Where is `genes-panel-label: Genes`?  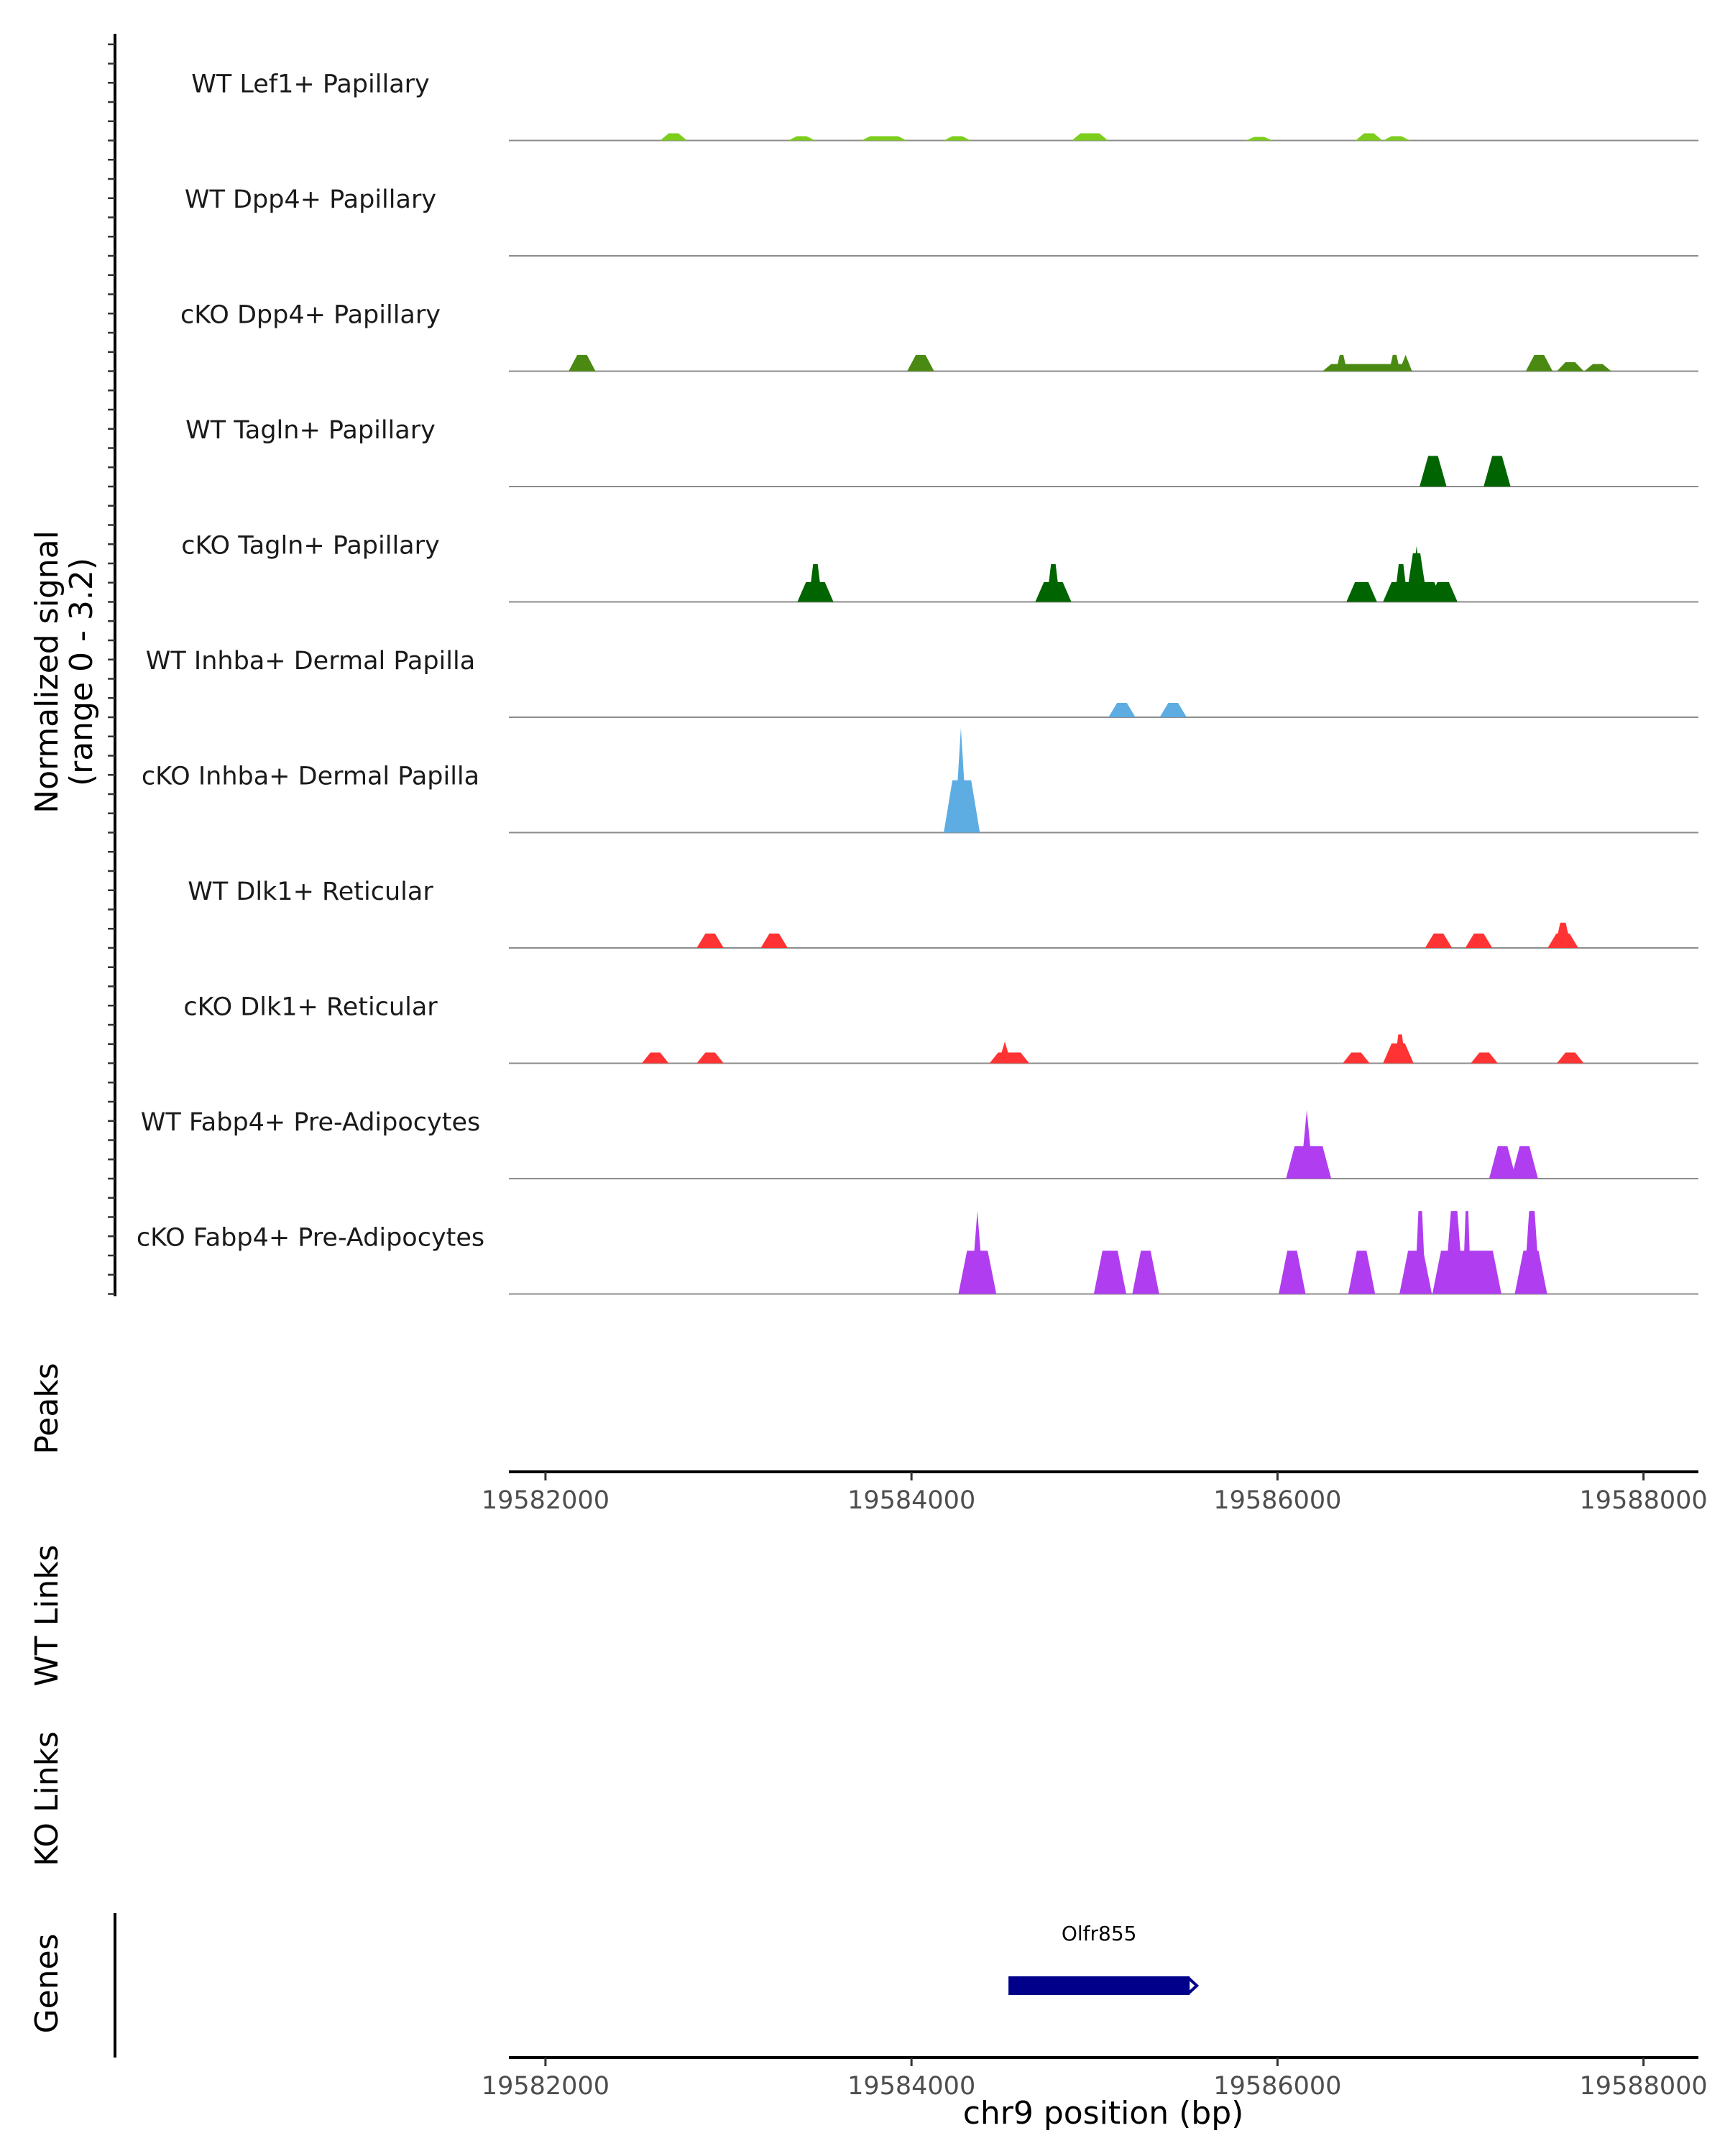 genes-panel-label: Genes is located at coordinates (47, 1983).